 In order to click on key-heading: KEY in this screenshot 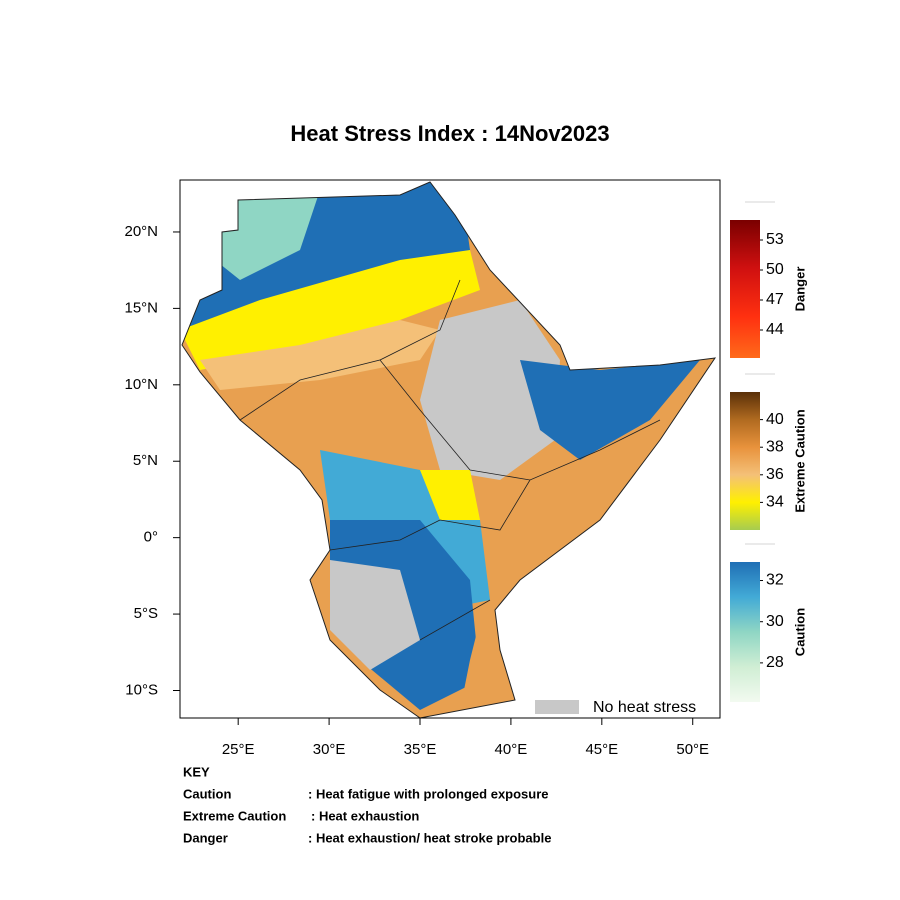, I will do `click(196, 771)`.